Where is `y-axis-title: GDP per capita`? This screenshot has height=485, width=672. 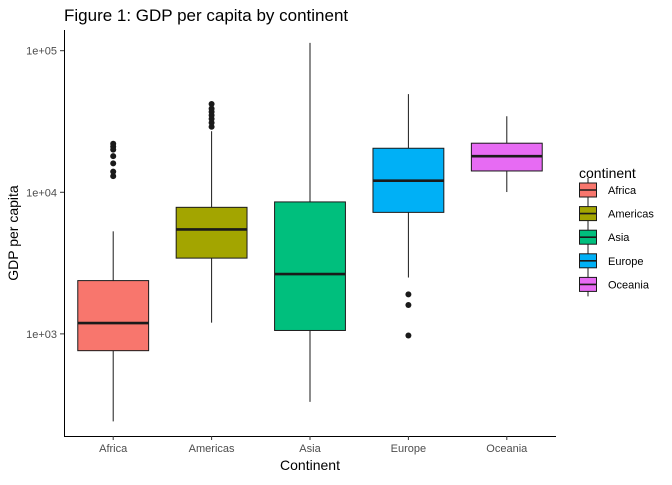
y-axis-title: GDP per capita is located at coordinates (13, 233).